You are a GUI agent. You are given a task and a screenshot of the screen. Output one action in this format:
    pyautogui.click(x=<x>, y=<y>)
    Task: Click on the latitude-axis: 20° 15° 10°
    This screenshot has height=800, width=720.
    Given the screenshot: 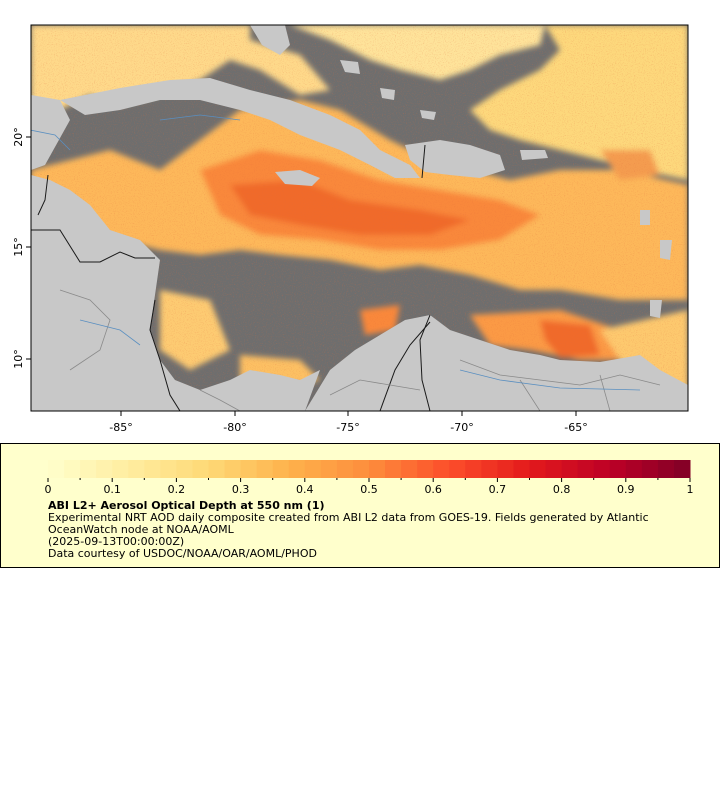 What is the action you would take?
    pyautogui.click(x=21, y=248)
    